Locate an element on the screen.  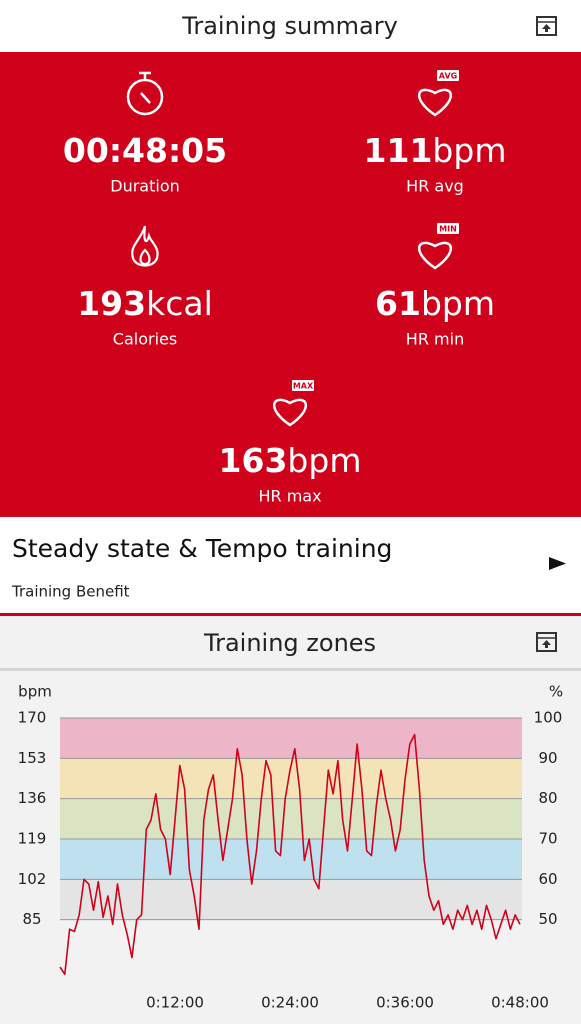
badge-text: AVG is located at coordinates (448, 76).